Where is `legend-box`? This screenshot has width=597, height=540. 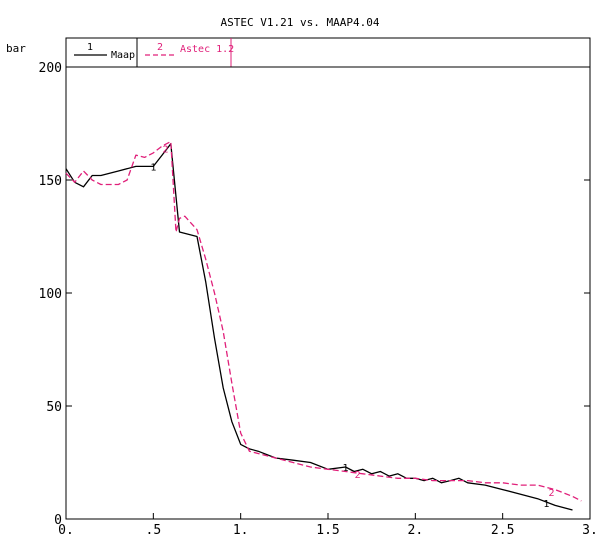
legend-box is located at coordinates (328, 52).